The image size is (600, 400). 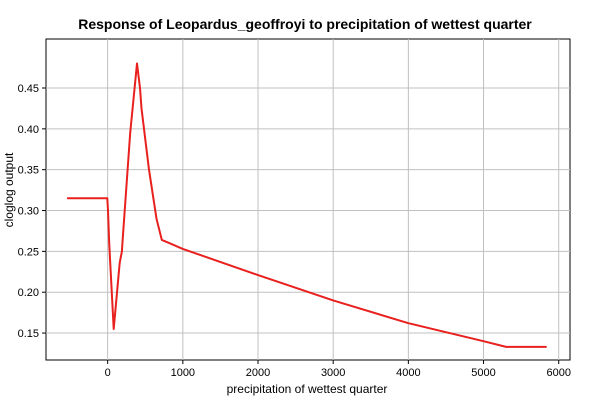 What do you see at coordinates (9, 189) in the screenshot?
I see `y-axis-label: cloglog output` at bounding box center [9, 189].